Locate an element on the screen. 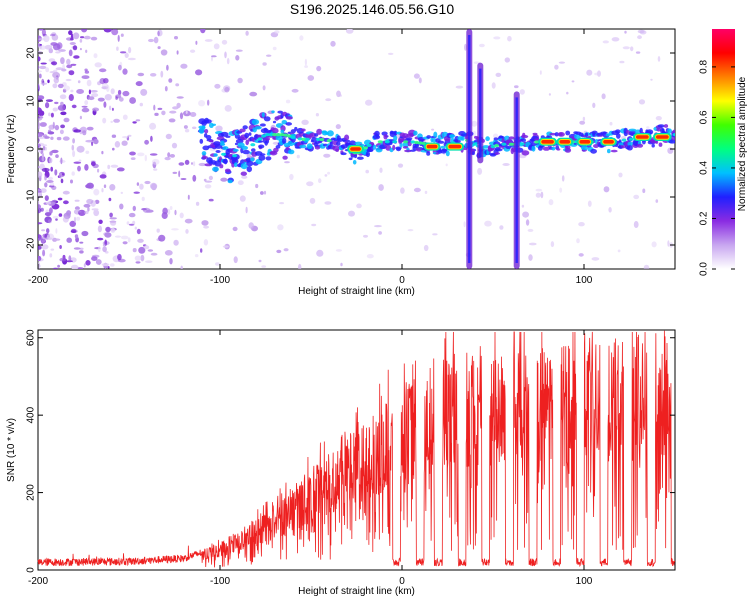  spectrogram-xlabel: Height of straight line (km) is located at coordinates (356, 291).